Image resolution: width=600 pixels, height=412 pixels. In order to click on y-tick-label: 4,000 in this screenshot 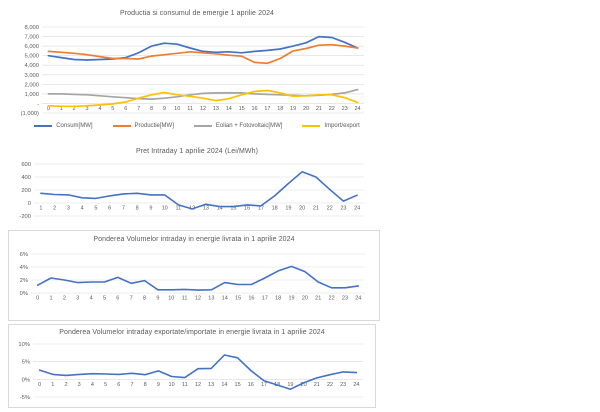, I will do `click(31, 66)`.